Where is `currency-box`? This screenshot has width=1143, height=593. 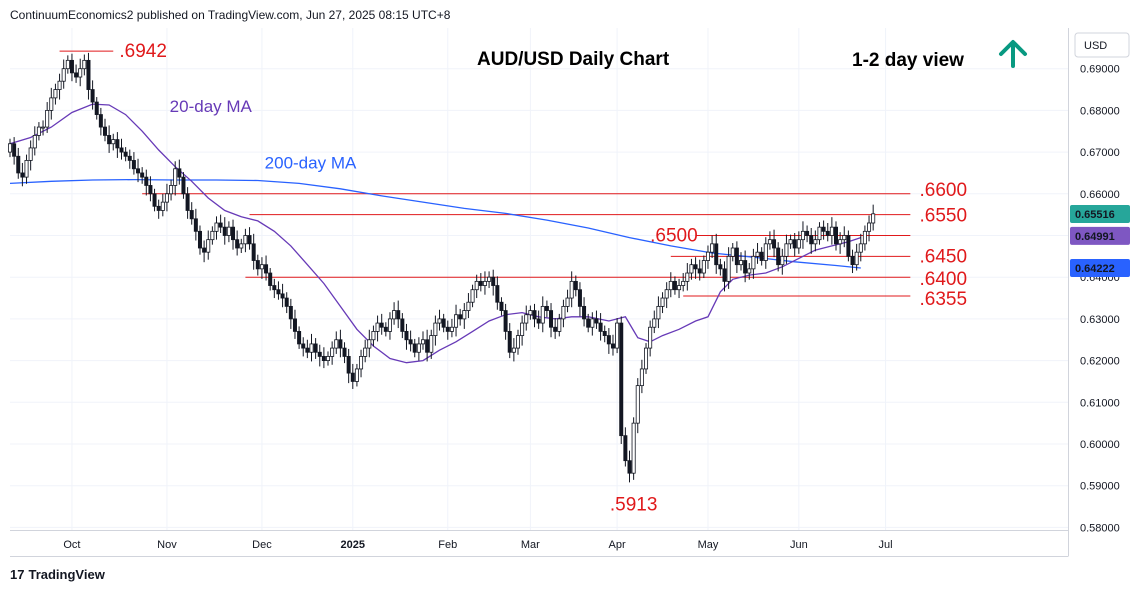 currency-box is located at coordinates (1102, 45).